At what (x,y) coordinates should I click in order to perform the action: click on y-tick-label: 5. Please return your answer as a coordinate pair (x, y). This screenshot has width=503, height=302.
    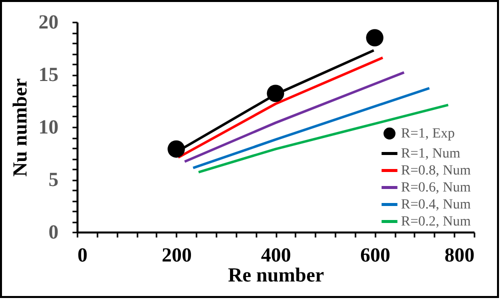
    Looking at the image, I should click on (53, 180).